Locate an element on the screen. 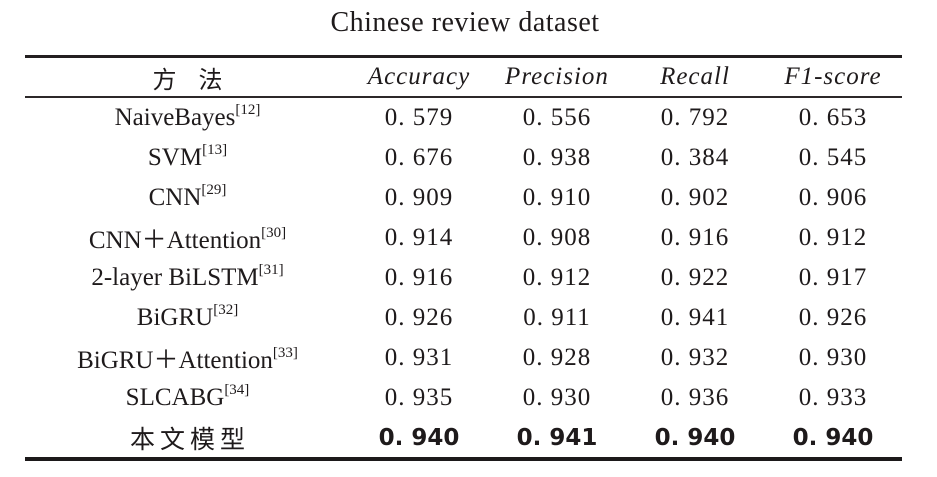 Image resolution: width=937 pixels, height=477 pixels. top-rule is located at coordinates (463, 56).